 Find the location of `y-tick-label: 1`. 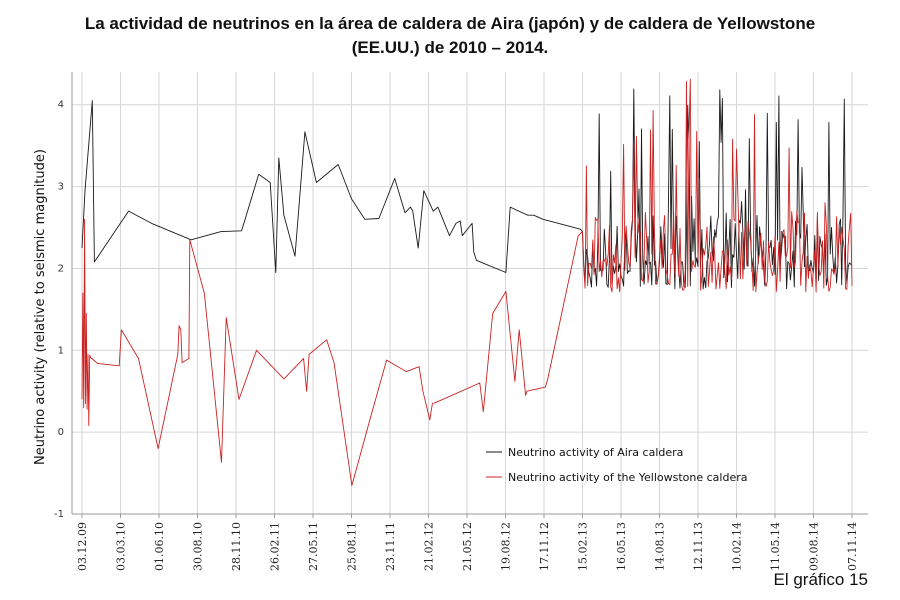

y-tick-label: 1 is located at coordinates (61, 350).